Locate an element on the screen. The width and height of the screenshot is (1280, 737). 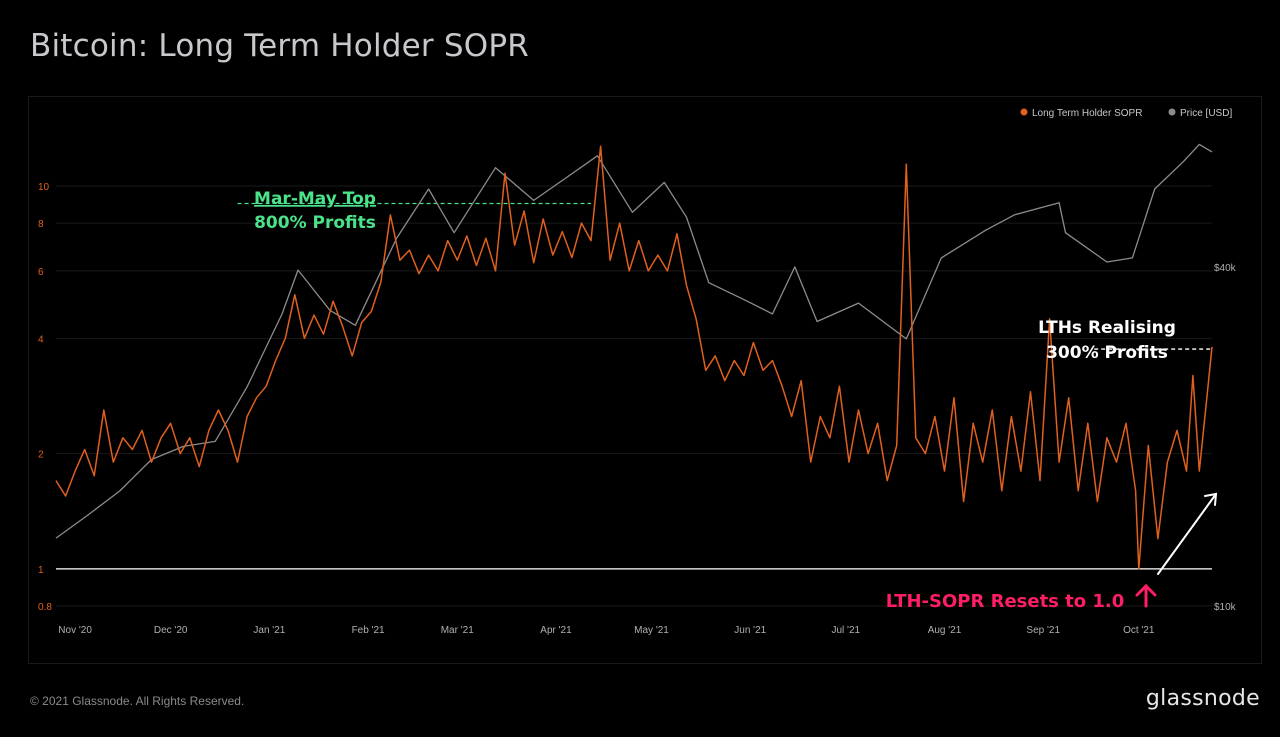
legend-swatch-sopr is located at coordinates (1024, 112).